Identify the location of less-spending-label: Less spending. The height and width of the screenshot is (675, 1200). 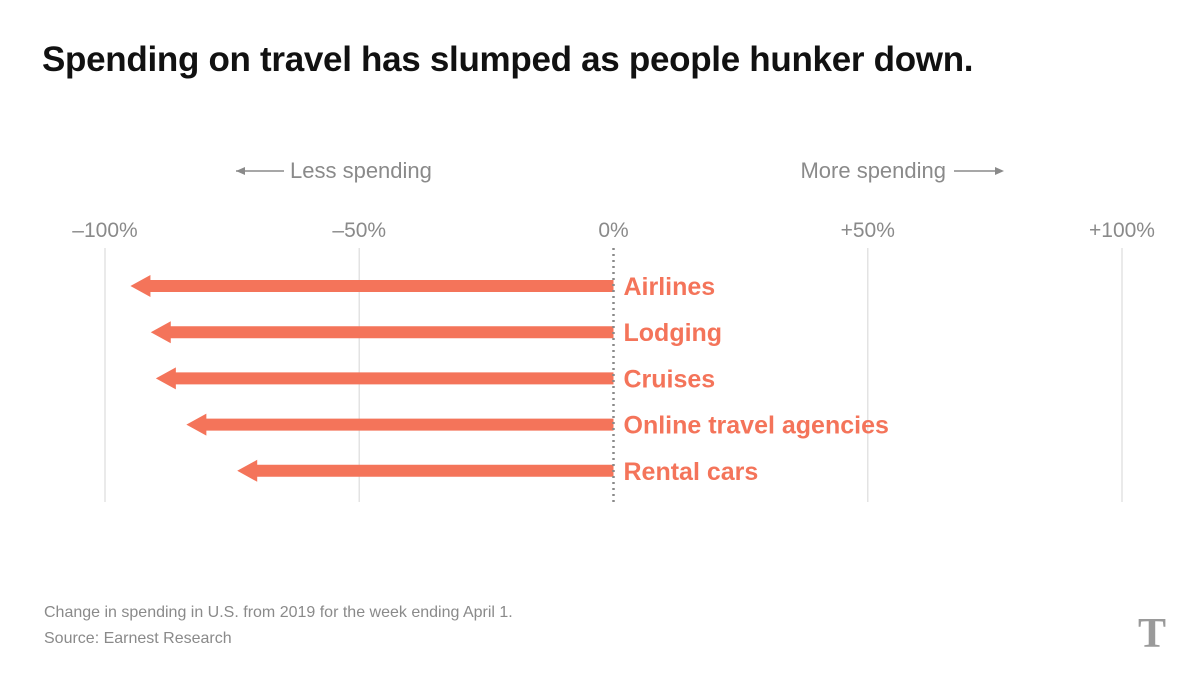
(361, 170).